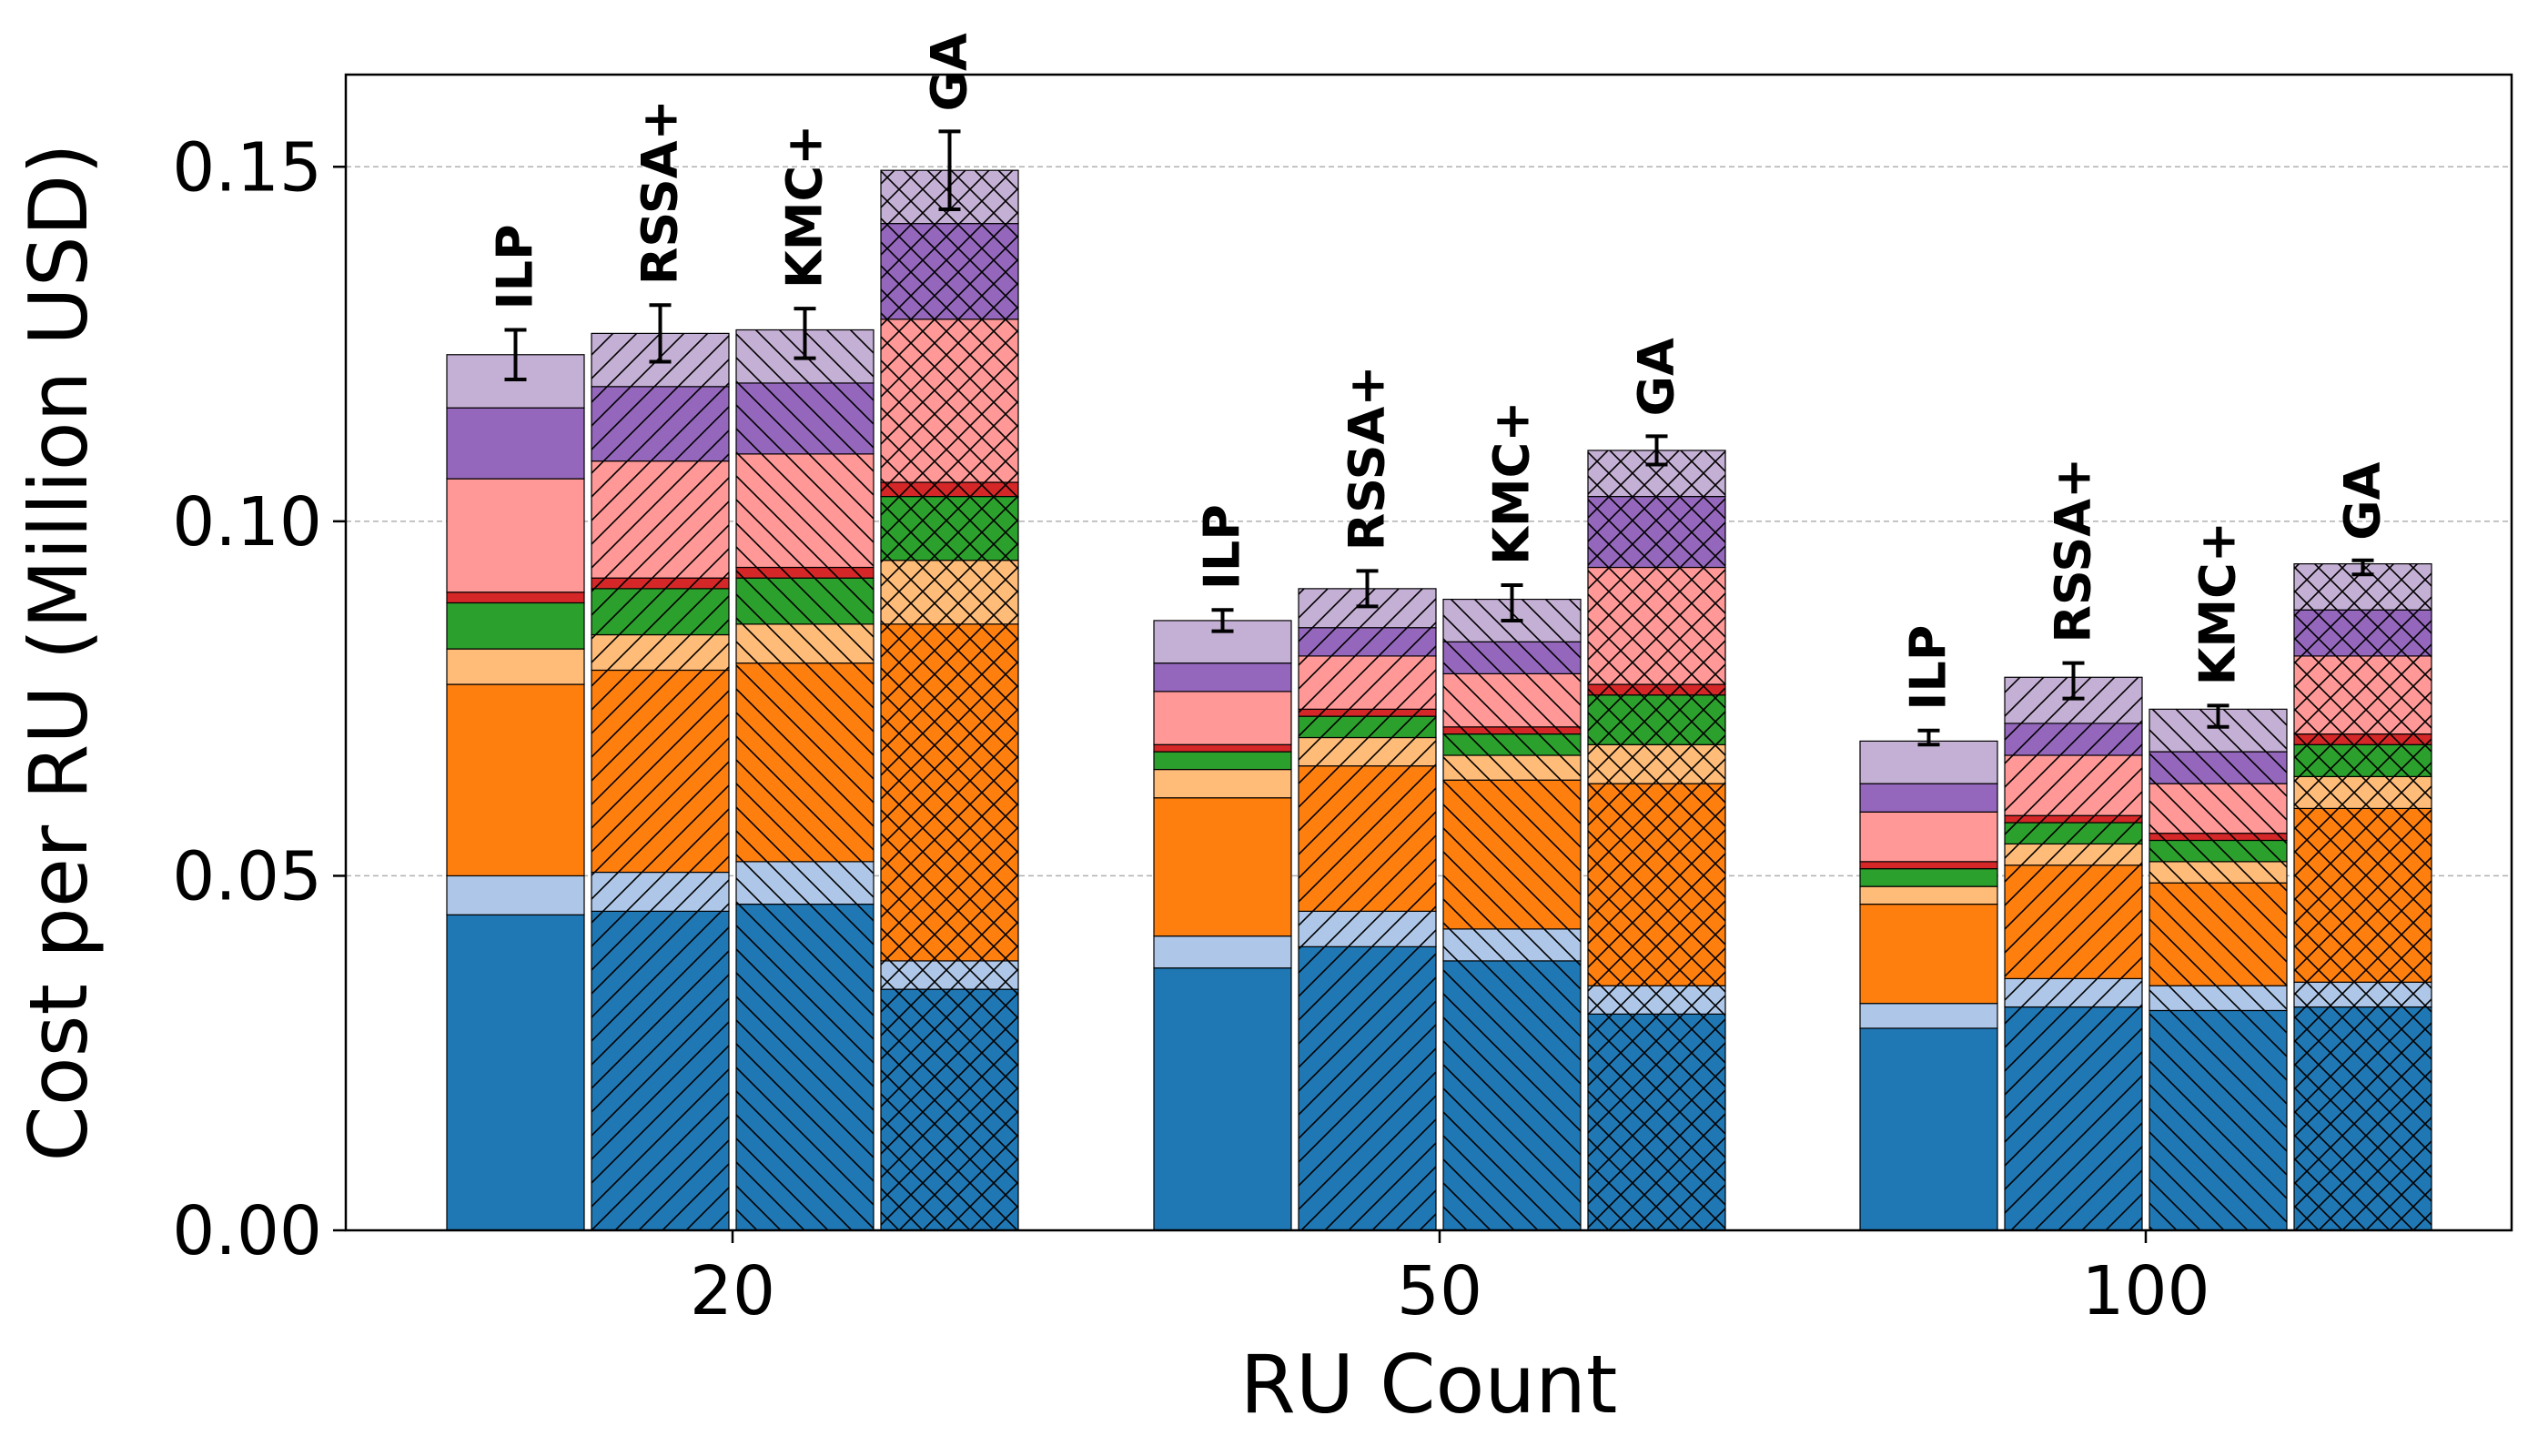 The width and height of the screenshot is (2548, 1456). Describe the element at coordinates (2145, 1291) in the screenshot. I see `x-tick-label: 100` at that location.